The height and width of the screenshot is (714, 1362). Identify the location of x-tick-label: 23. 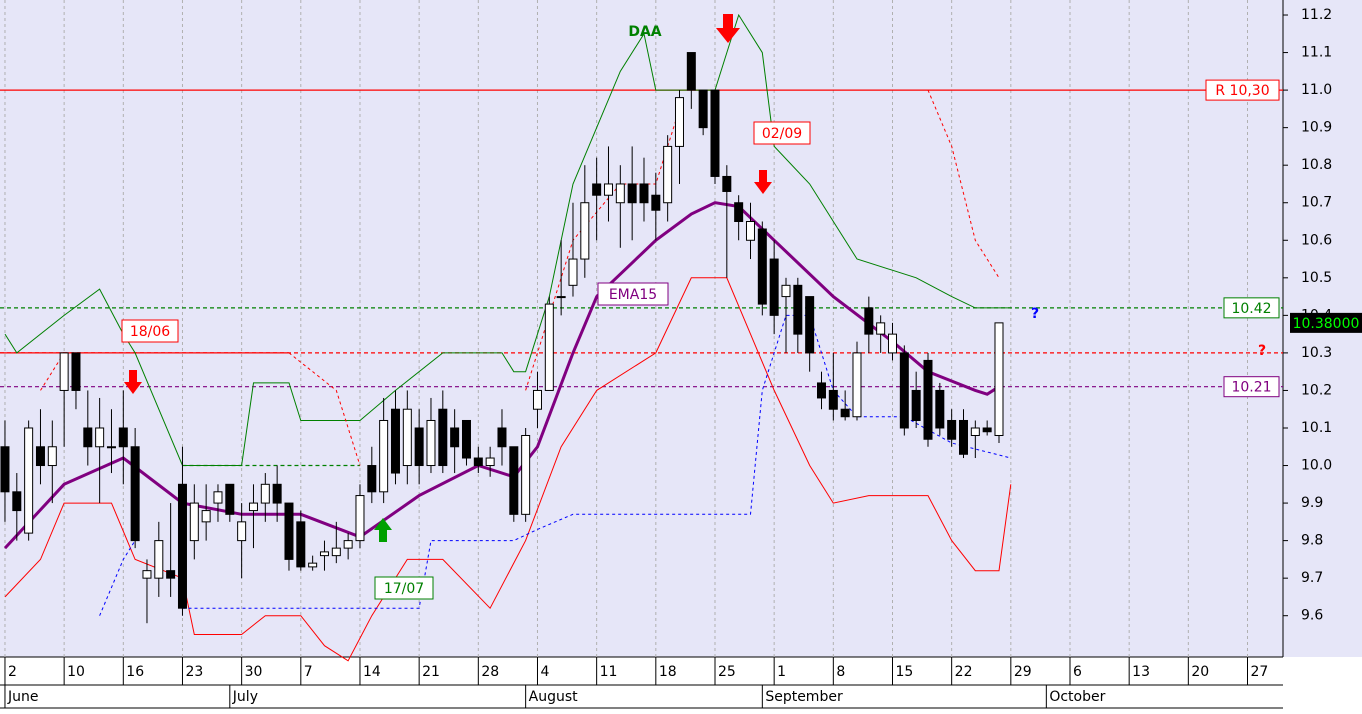
(194, 672).